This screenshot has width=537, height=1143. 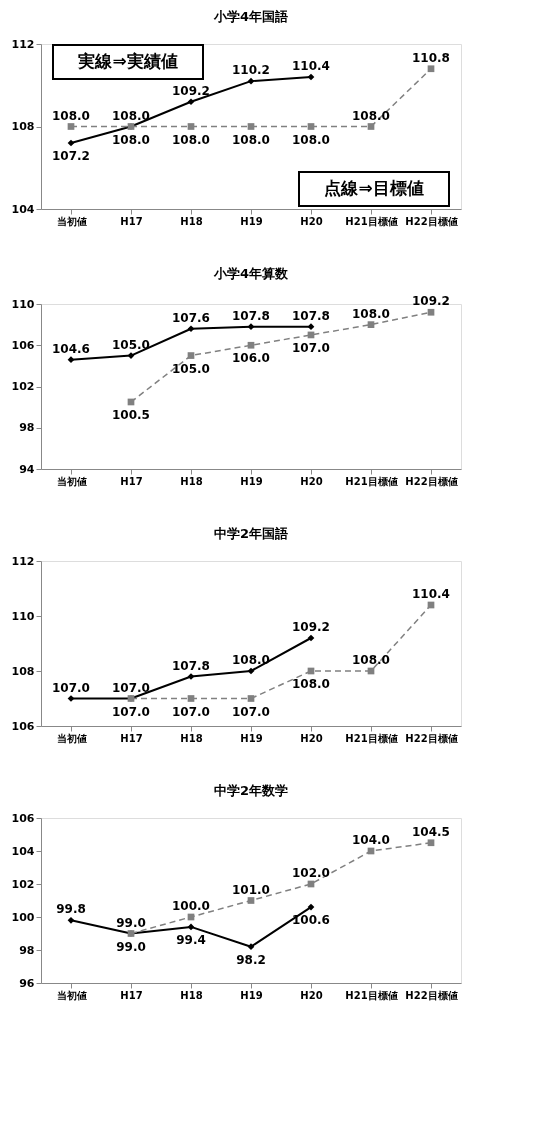 I want to click on annotation: 実線⇒実績値, so click(x=127, y=61).